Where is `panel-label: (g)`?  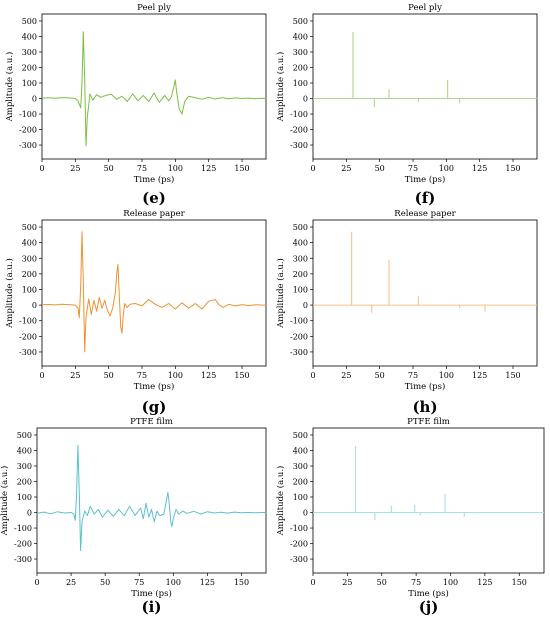
panel-label: (g) is located at coordinates (154, 407).